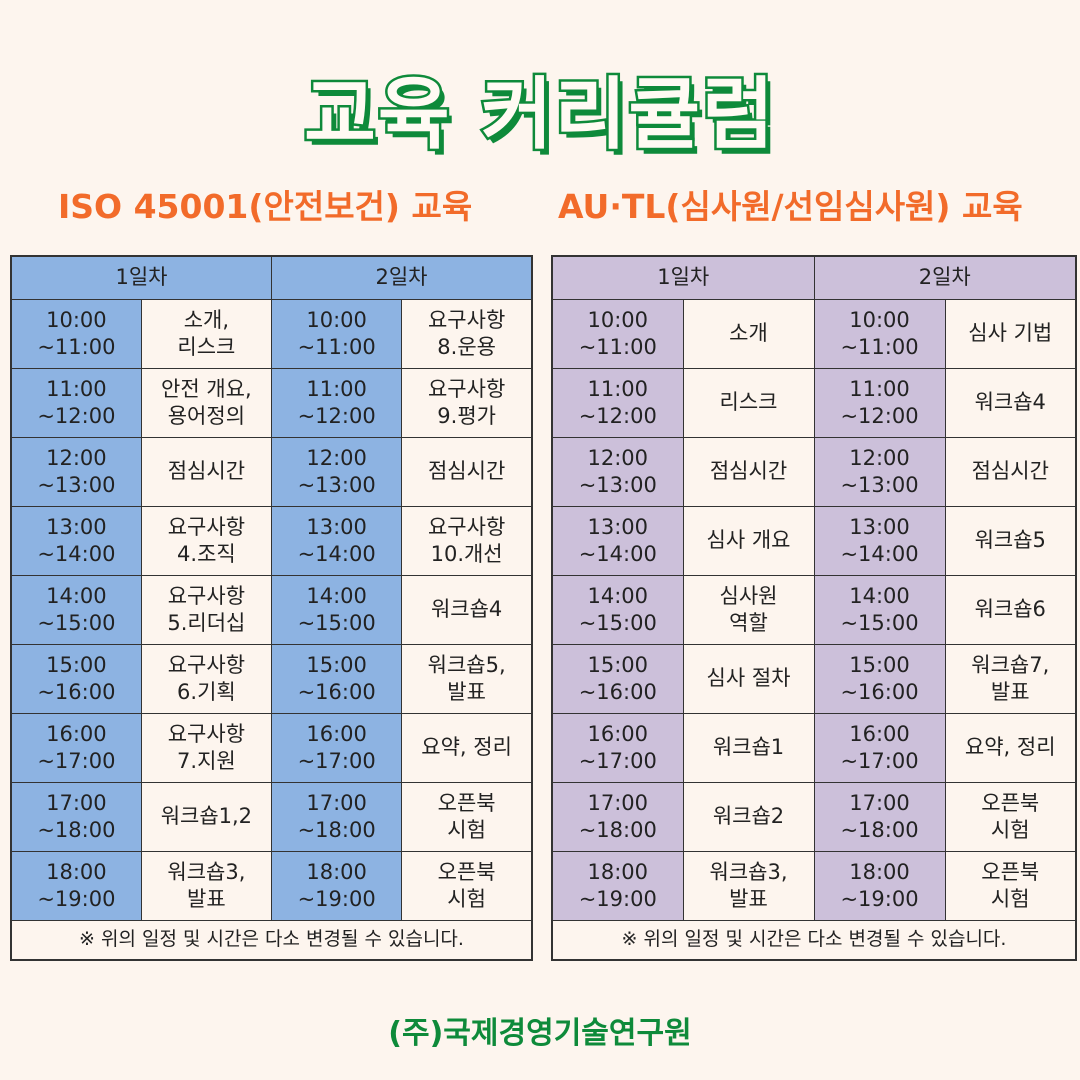 The height and width of the screenshot is (1080, 1080). I want to click on activity-cell: 워크숍1,2, so click(206, 816).